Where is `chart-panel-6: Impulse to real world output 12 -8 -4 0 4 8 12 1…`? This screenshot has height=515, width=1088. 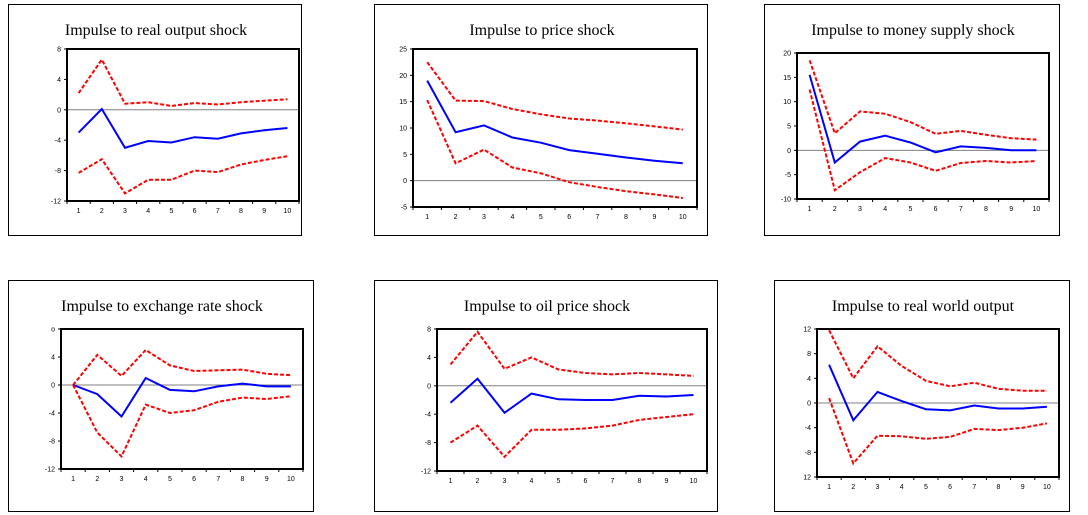 chart-panel-6: Impulse to real world output 12 -8 -4 0 4 8 12 1… is located at coordinates (922, 396).